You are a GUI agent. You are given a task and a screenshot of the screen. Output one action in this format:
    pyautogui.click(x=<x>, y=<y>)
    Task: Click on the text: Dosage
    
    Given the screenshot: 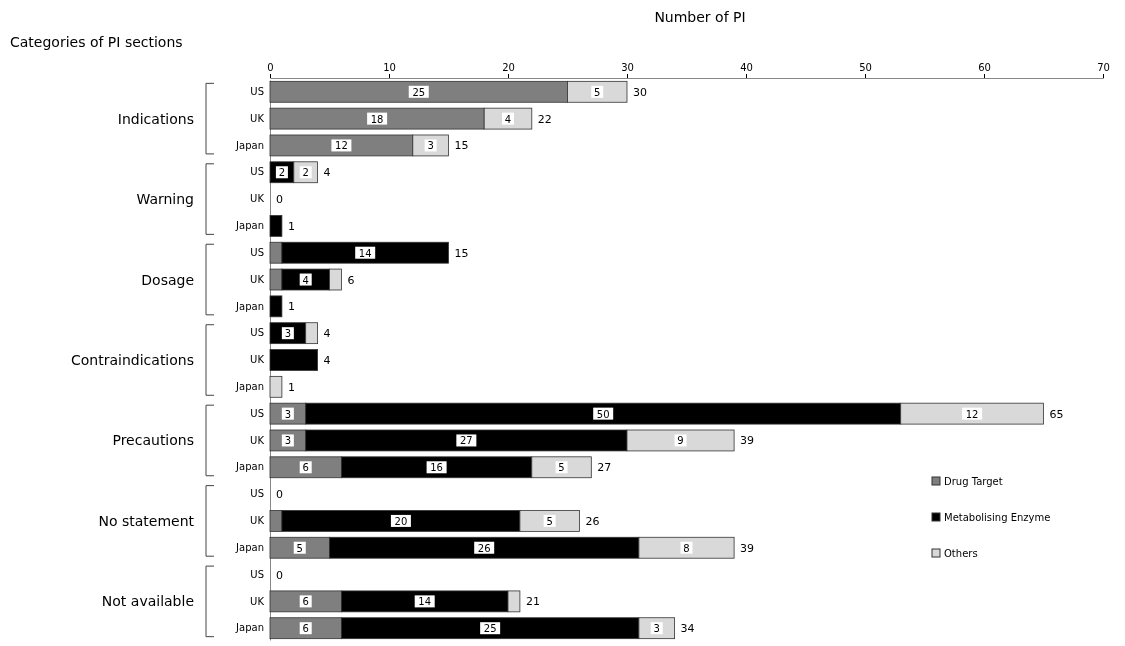 What is the action you would take?
    pyautogui.click(x=167, y=279)
    